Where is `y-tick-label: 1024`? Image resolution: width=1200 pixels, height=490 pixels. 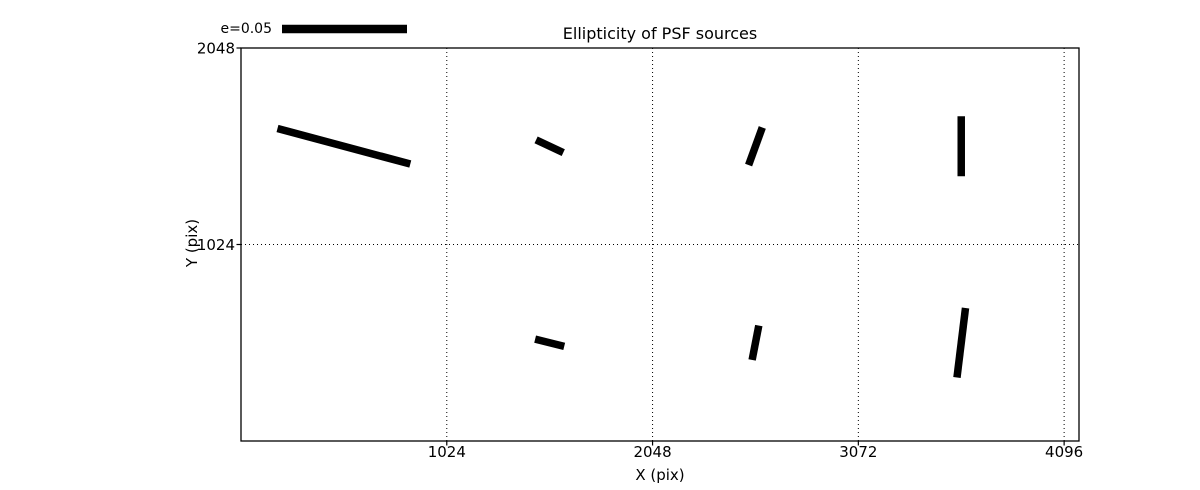
y-tick-label: 1024 is located at coordinates (216, 245).